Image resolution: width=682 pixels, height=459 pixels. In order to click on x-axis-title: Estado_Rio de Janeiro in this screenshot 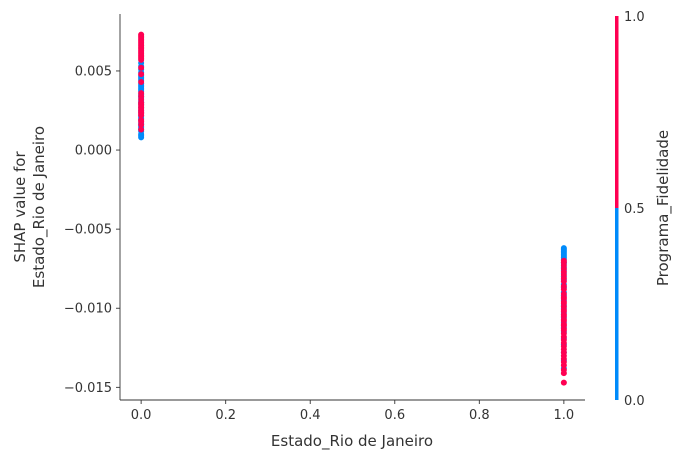, I will do `click(352, 441)`.